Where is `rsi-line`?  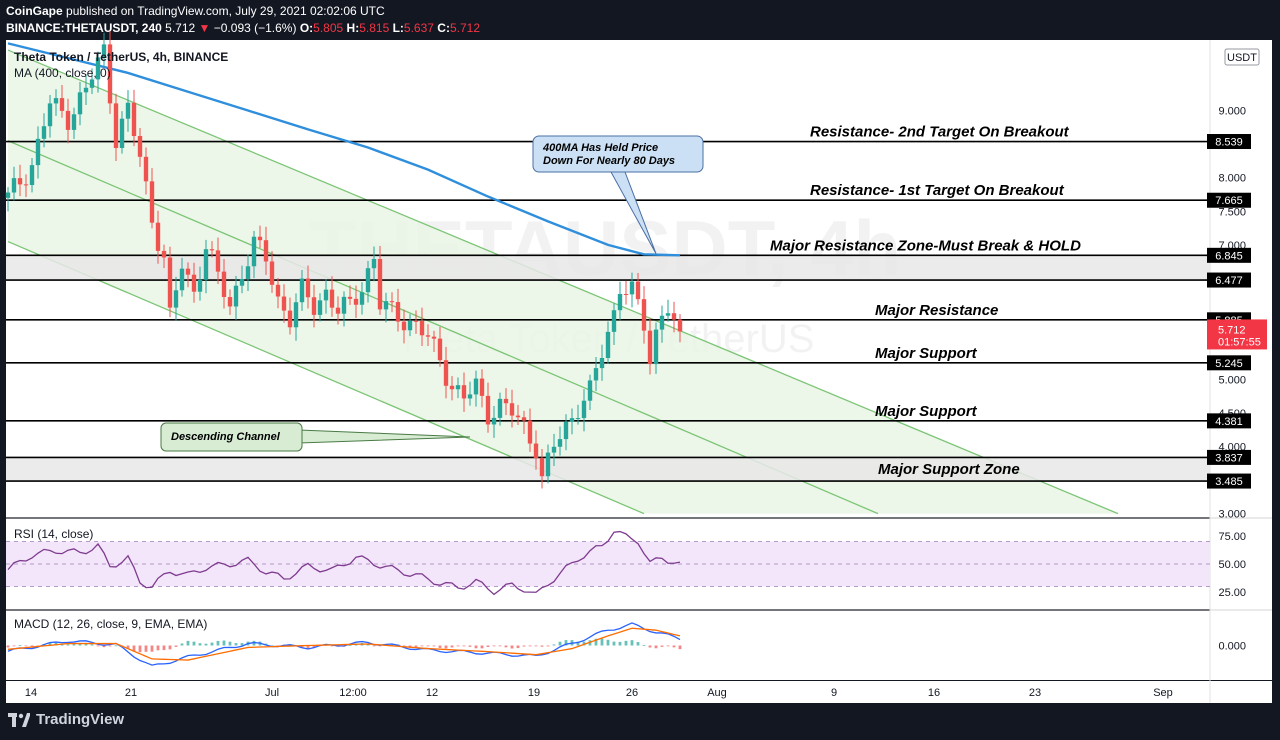 rsi-line is located at coordinates (344, 563).